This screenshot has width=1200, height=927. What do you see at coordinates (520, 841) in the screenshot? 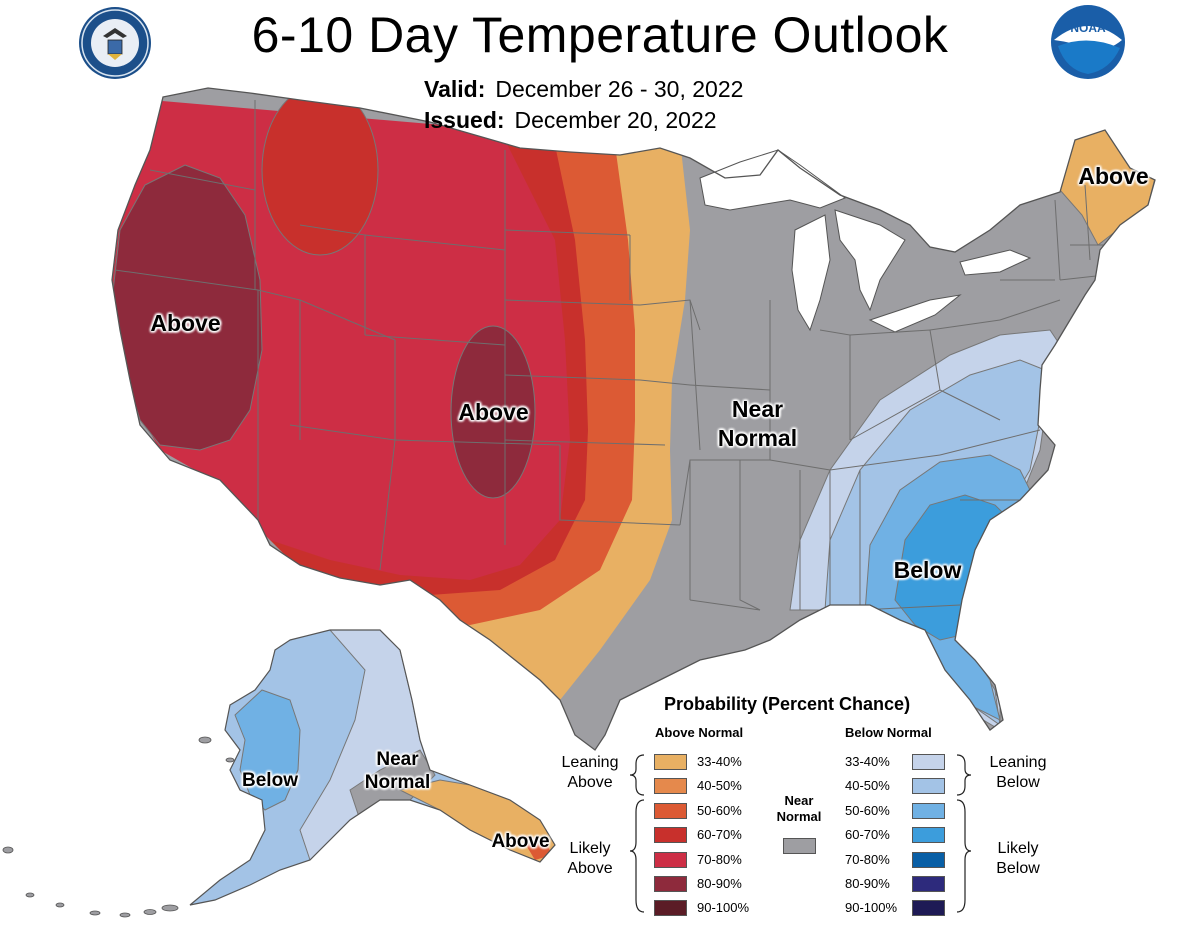
I see `label-alaska-se-above: Above` at bounding box center [520, 841].